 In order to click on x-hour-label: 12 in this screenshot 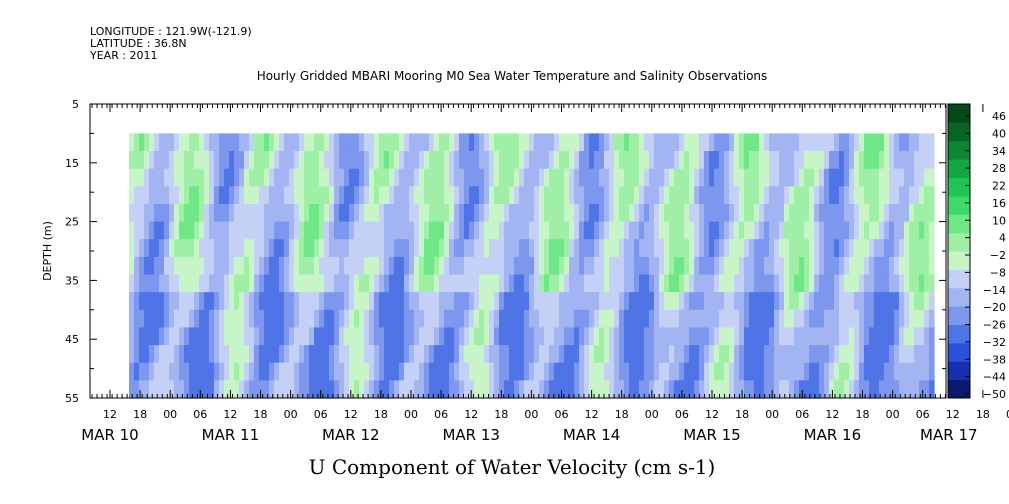, I will do `click(471, 414)`.